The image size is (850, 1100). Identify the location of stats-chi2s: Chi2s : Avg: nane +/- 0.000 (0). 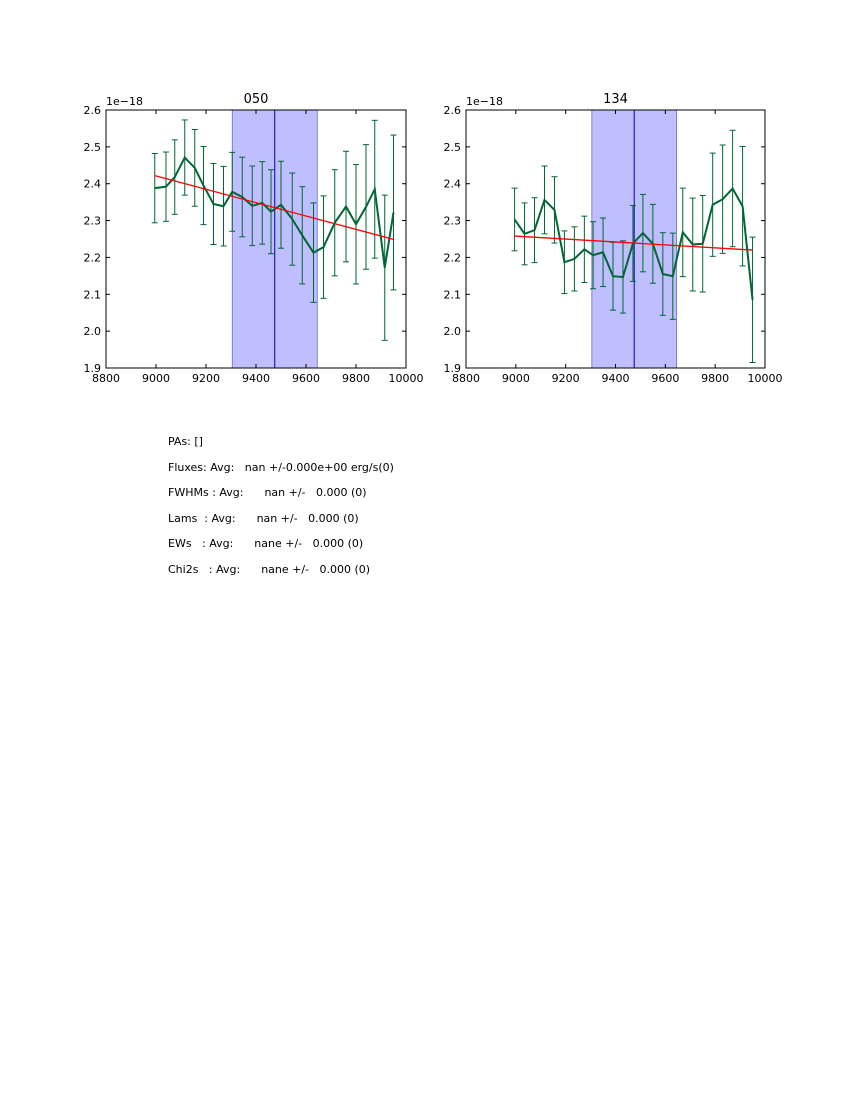
(269, 569).